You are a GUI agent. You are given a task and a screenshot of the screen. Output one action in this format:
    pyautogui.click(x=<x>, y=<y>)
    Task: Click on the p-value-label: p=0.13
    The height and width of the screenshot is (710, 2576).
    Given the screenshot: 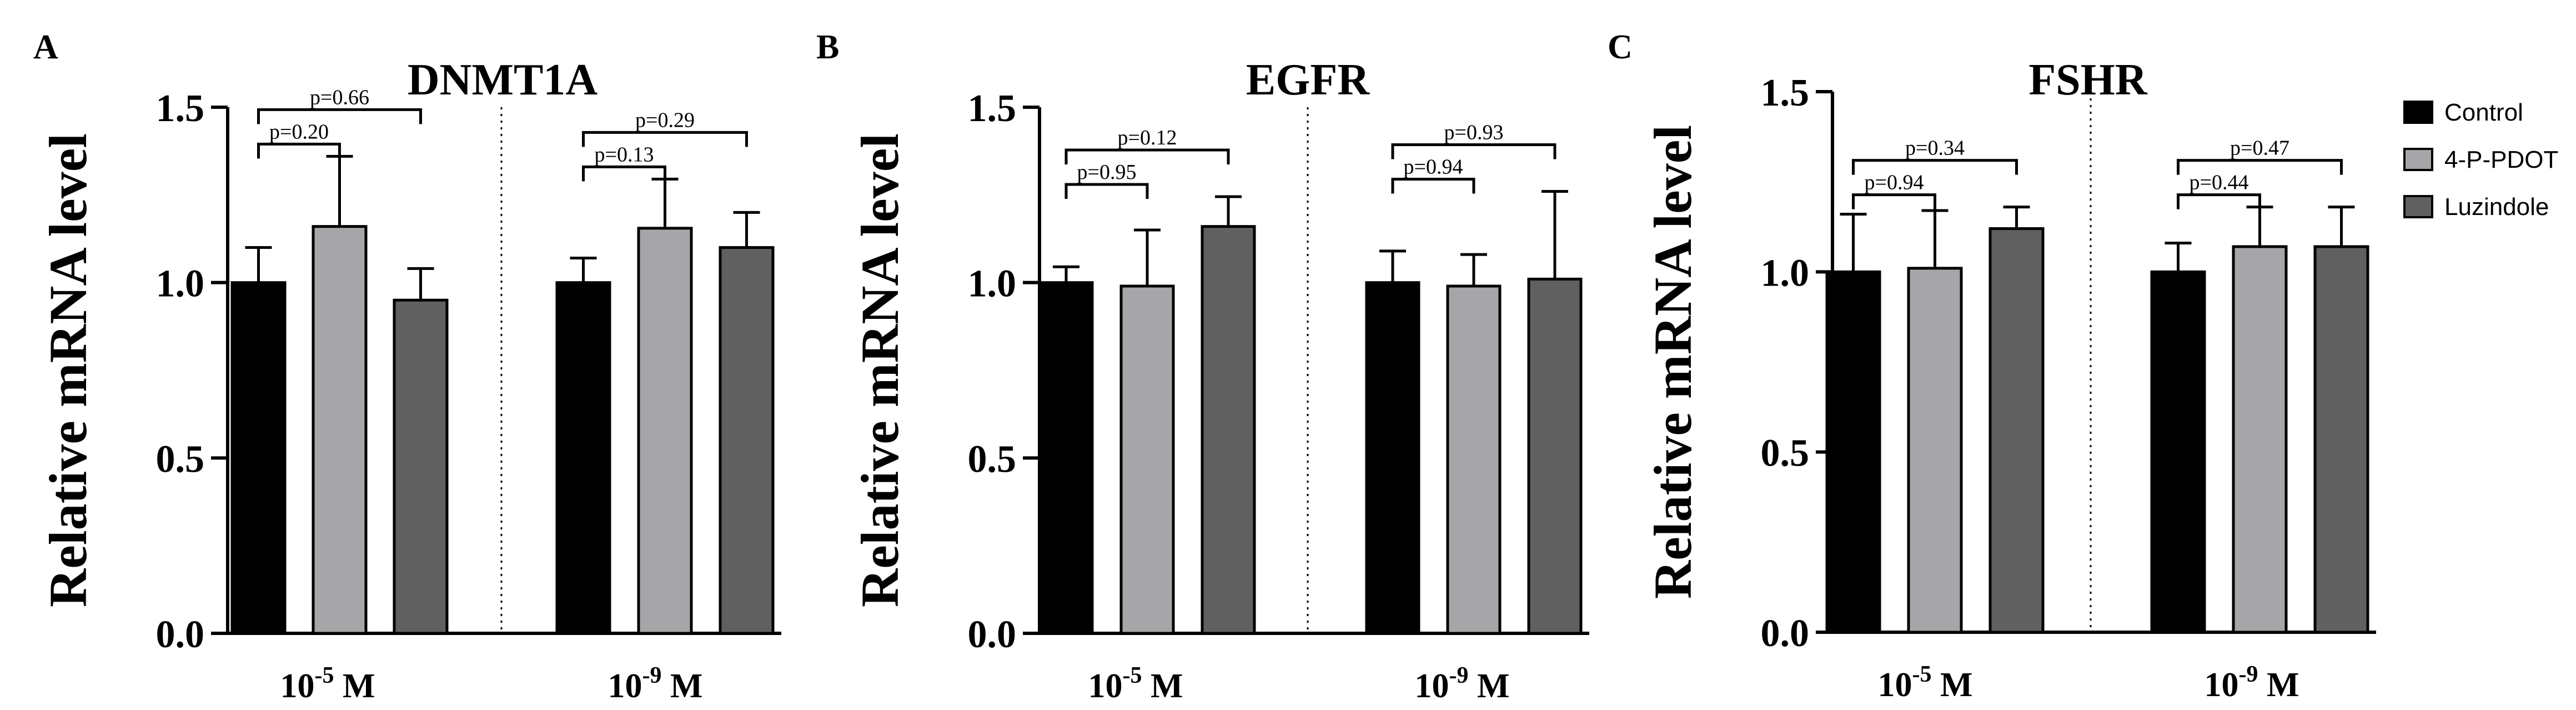 What is the action you would take?
    pyautogui.click(x=624, y=155)
    